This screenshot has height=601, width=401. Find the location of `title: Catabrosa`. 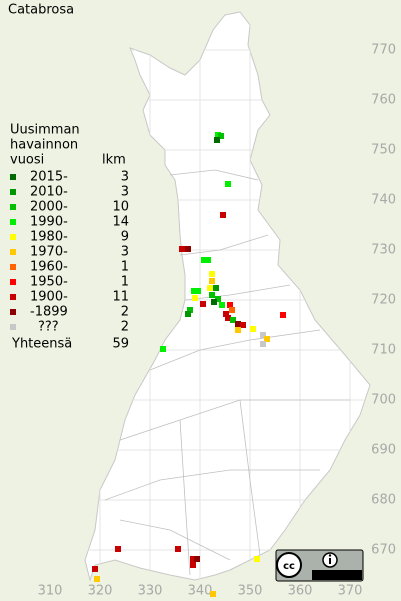

title: Catabrosa is located at coordinates (41, 10).